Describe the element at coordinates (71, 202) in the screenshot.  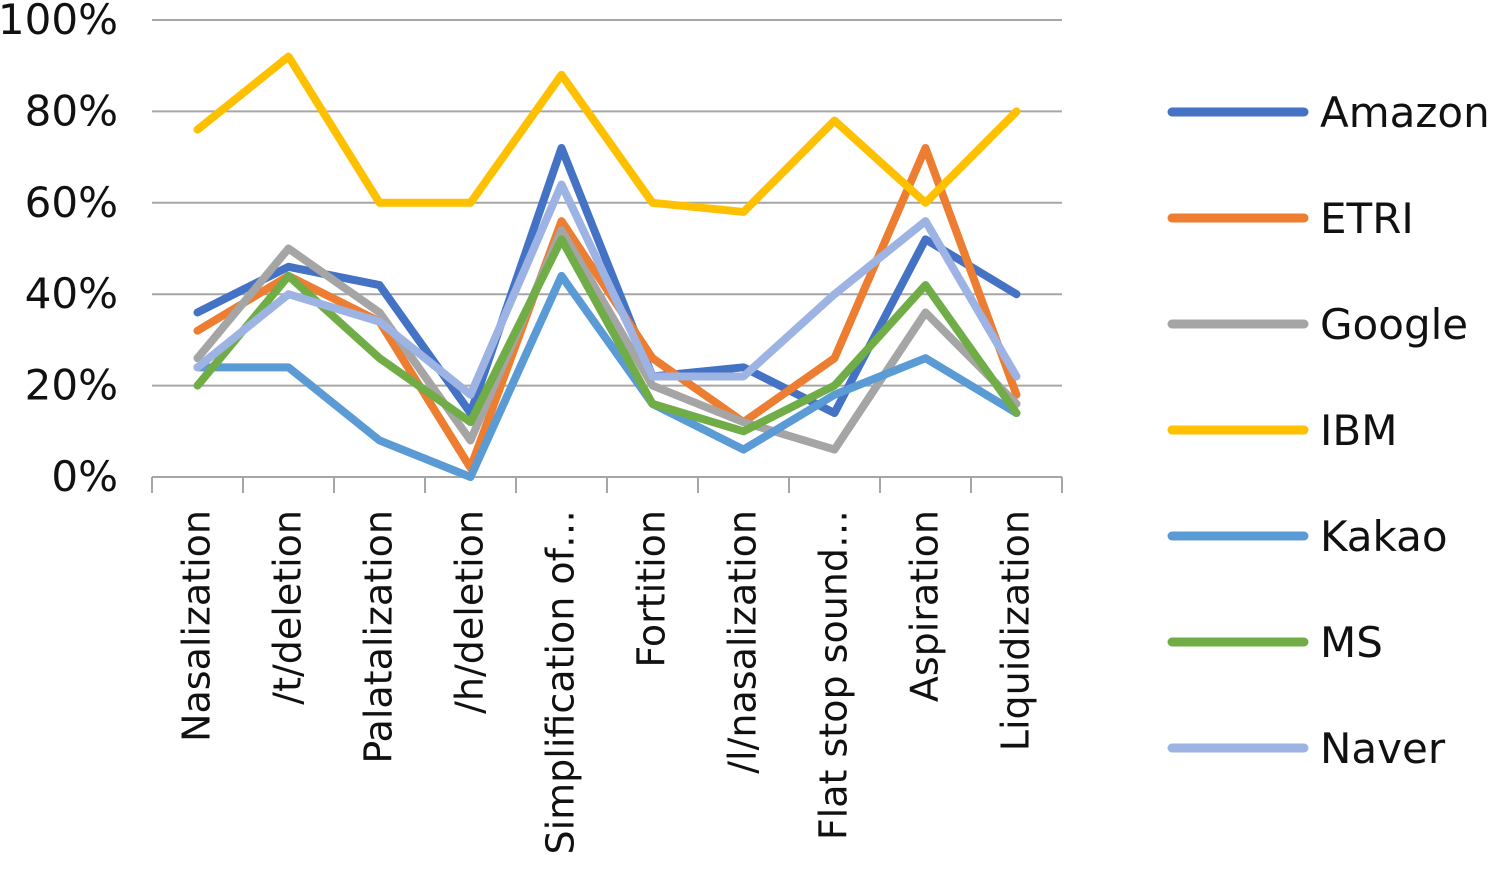
I see `y-tick-label: 60%` at that location.